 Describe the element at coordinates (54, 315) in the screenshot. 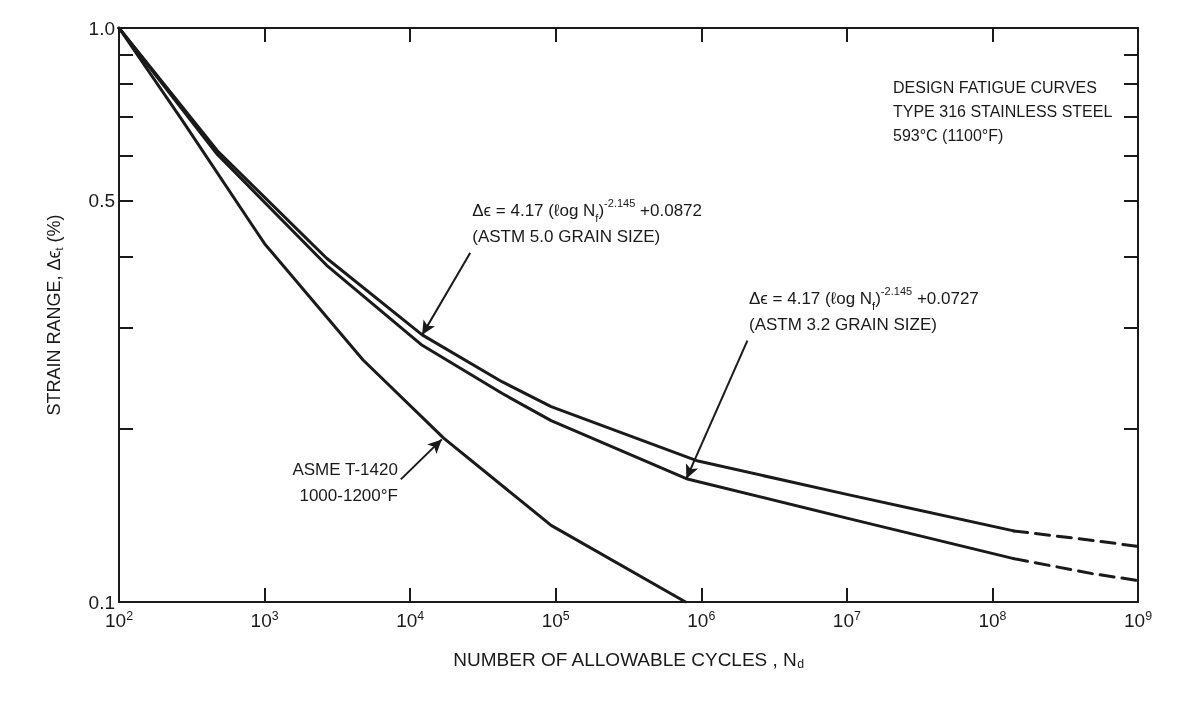

I see `y-axis-title: STRAIN RANGE, Δϵt (%)` at that location.